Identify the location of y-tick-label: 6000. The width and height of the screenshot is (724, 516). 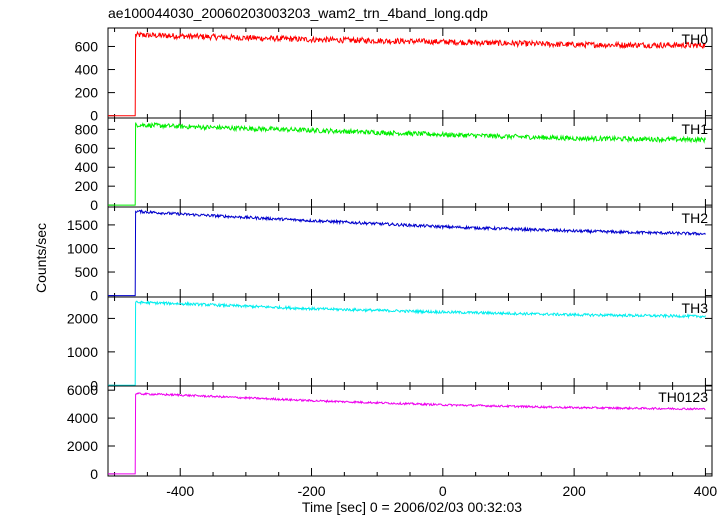
(82, 390).